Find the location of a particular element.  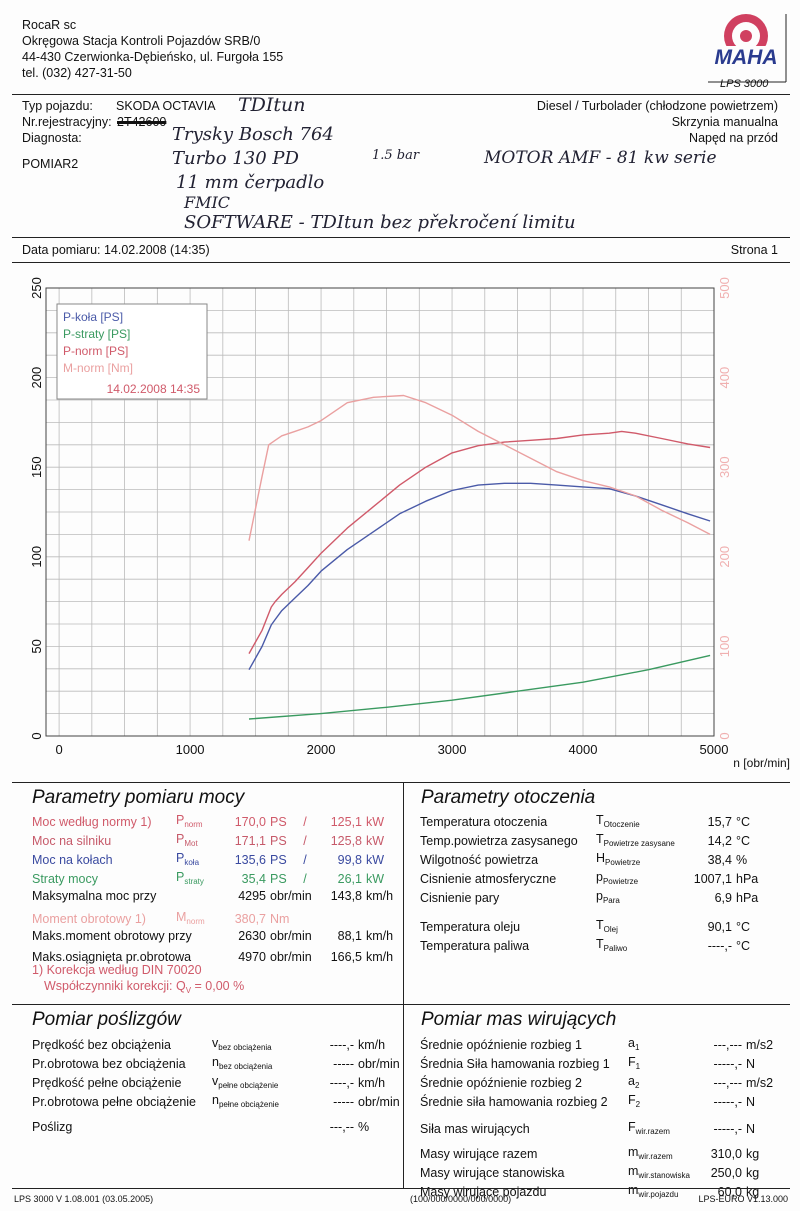

power-mot-kw: 125,8 is located at coordinates (346, 841).